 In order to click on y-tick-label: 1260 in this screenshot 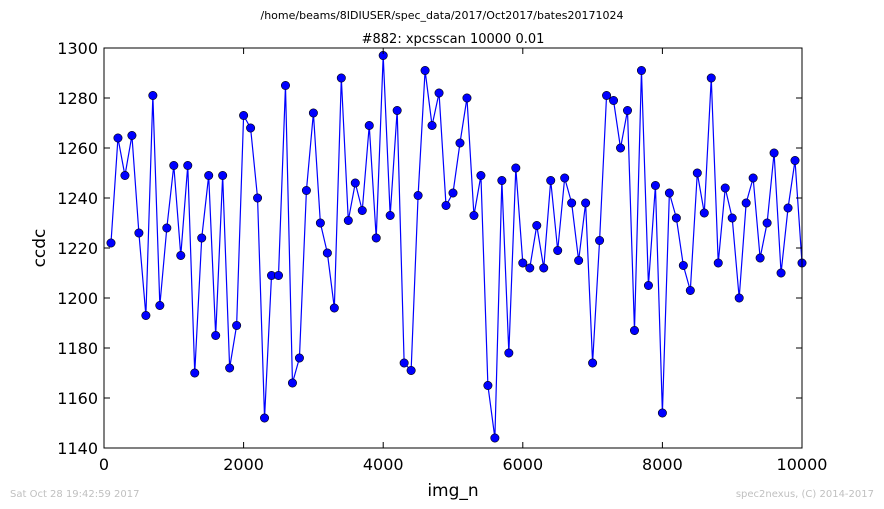, I will do `click(77, 148)`.